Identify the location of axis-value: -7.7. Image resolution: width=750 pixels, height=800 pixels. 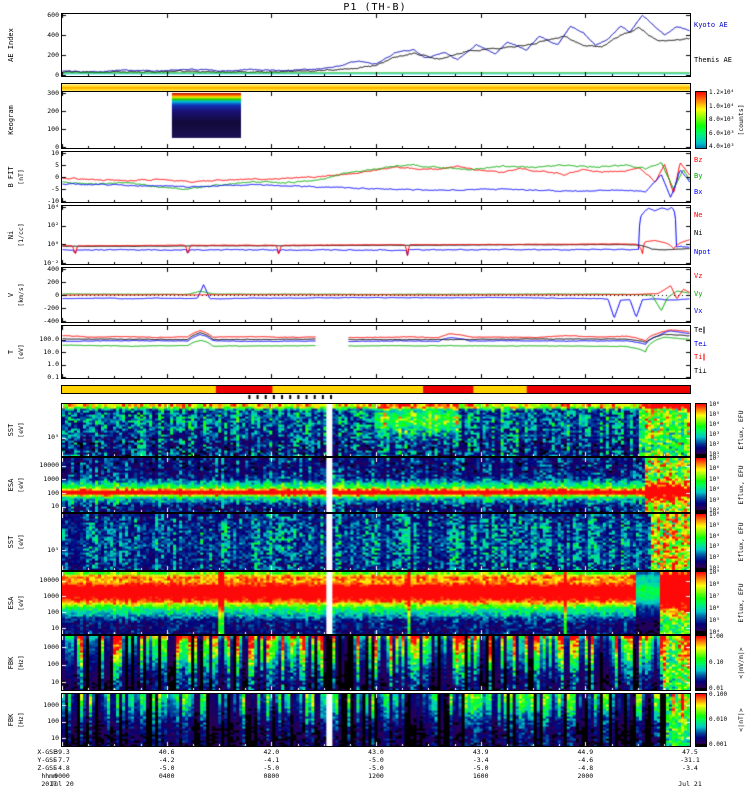
(62, 760).